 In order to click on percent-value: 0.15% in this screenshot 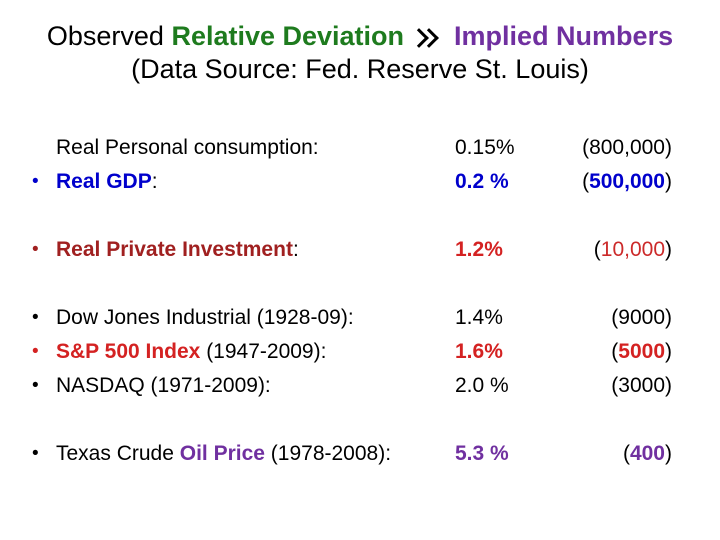, I will do `click(485, 147)`.